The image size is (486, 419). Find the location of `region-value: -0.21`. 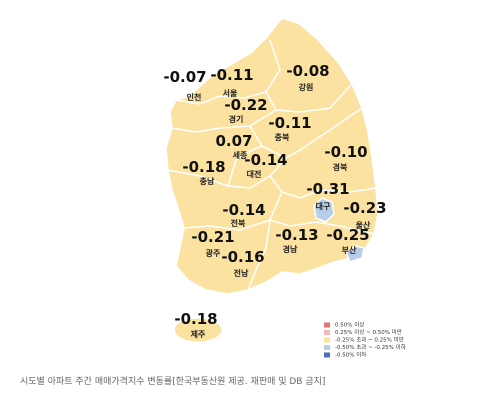

region-value: -0.21 is located at coordinates (212, 237).